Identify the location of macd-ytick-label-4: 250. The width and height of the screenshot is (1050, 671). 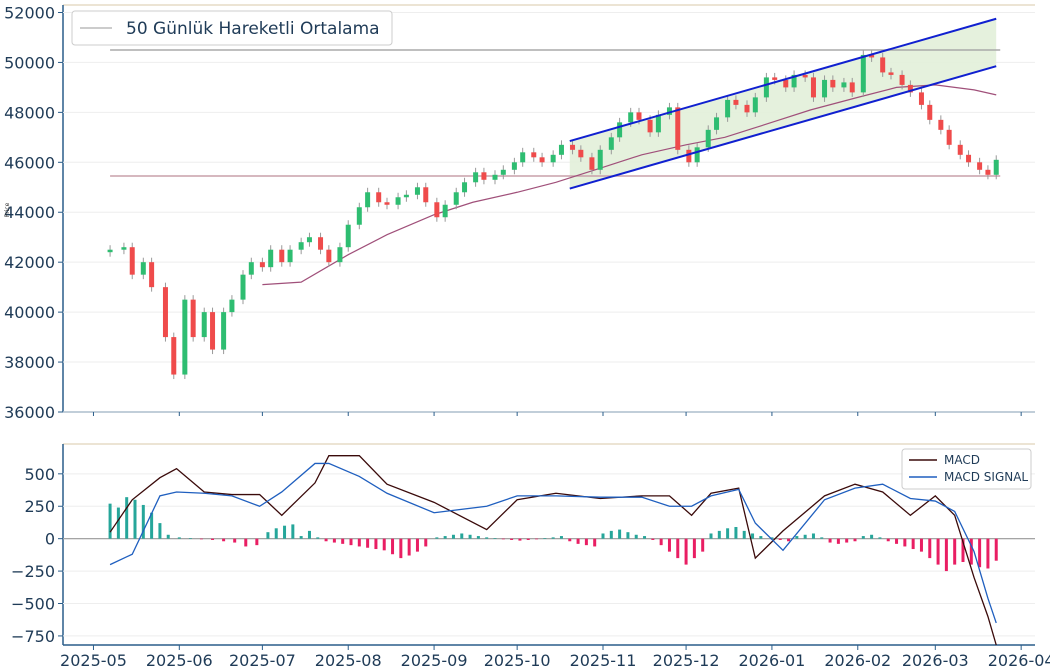
(39, 506).